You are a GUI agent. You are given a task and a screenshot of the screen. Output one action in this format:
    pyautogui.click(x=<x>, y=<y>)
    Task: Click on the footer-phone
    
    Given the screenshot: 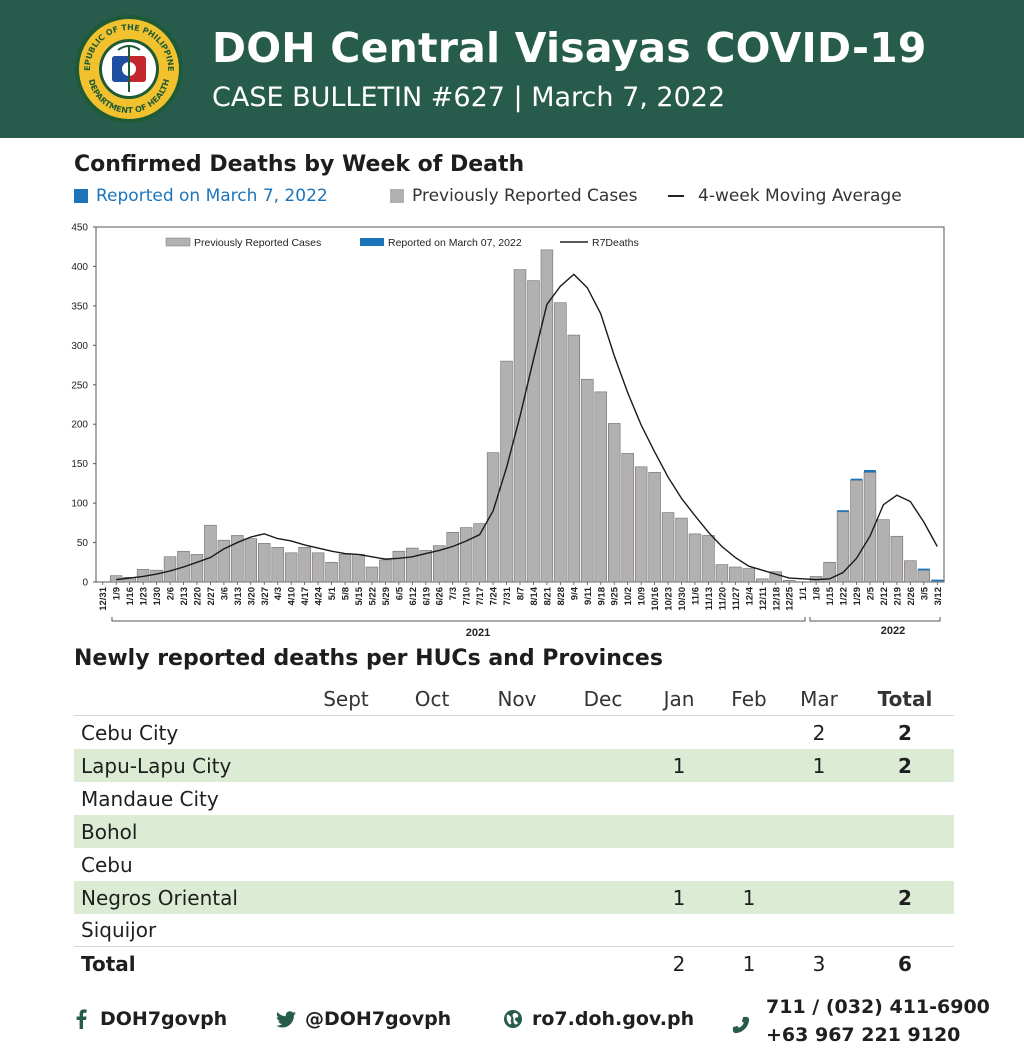 What is the action you would take?
    pyautogui.click(x=745, y=1025)
    